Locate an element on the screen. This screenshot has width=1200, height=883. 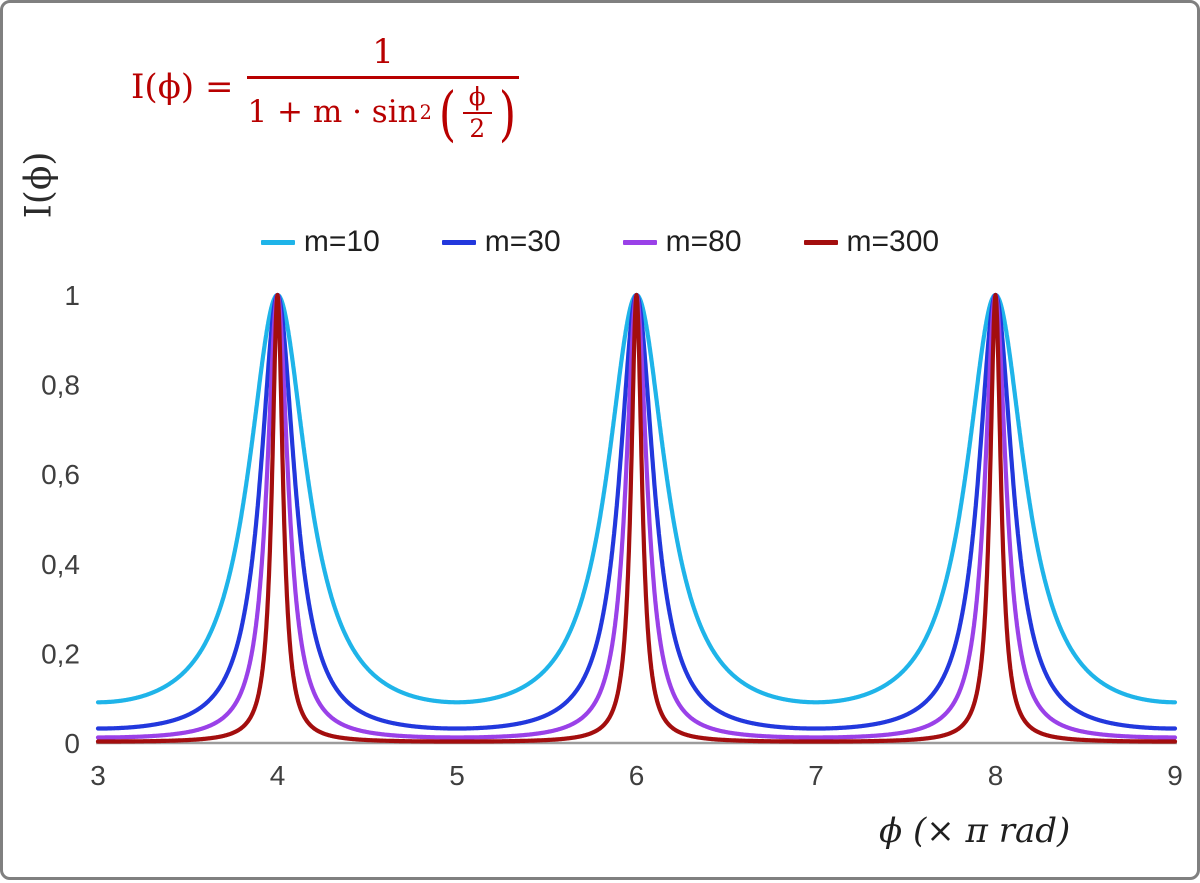
legend-item-m-80: m=80 is located at coordinates (682, 242).